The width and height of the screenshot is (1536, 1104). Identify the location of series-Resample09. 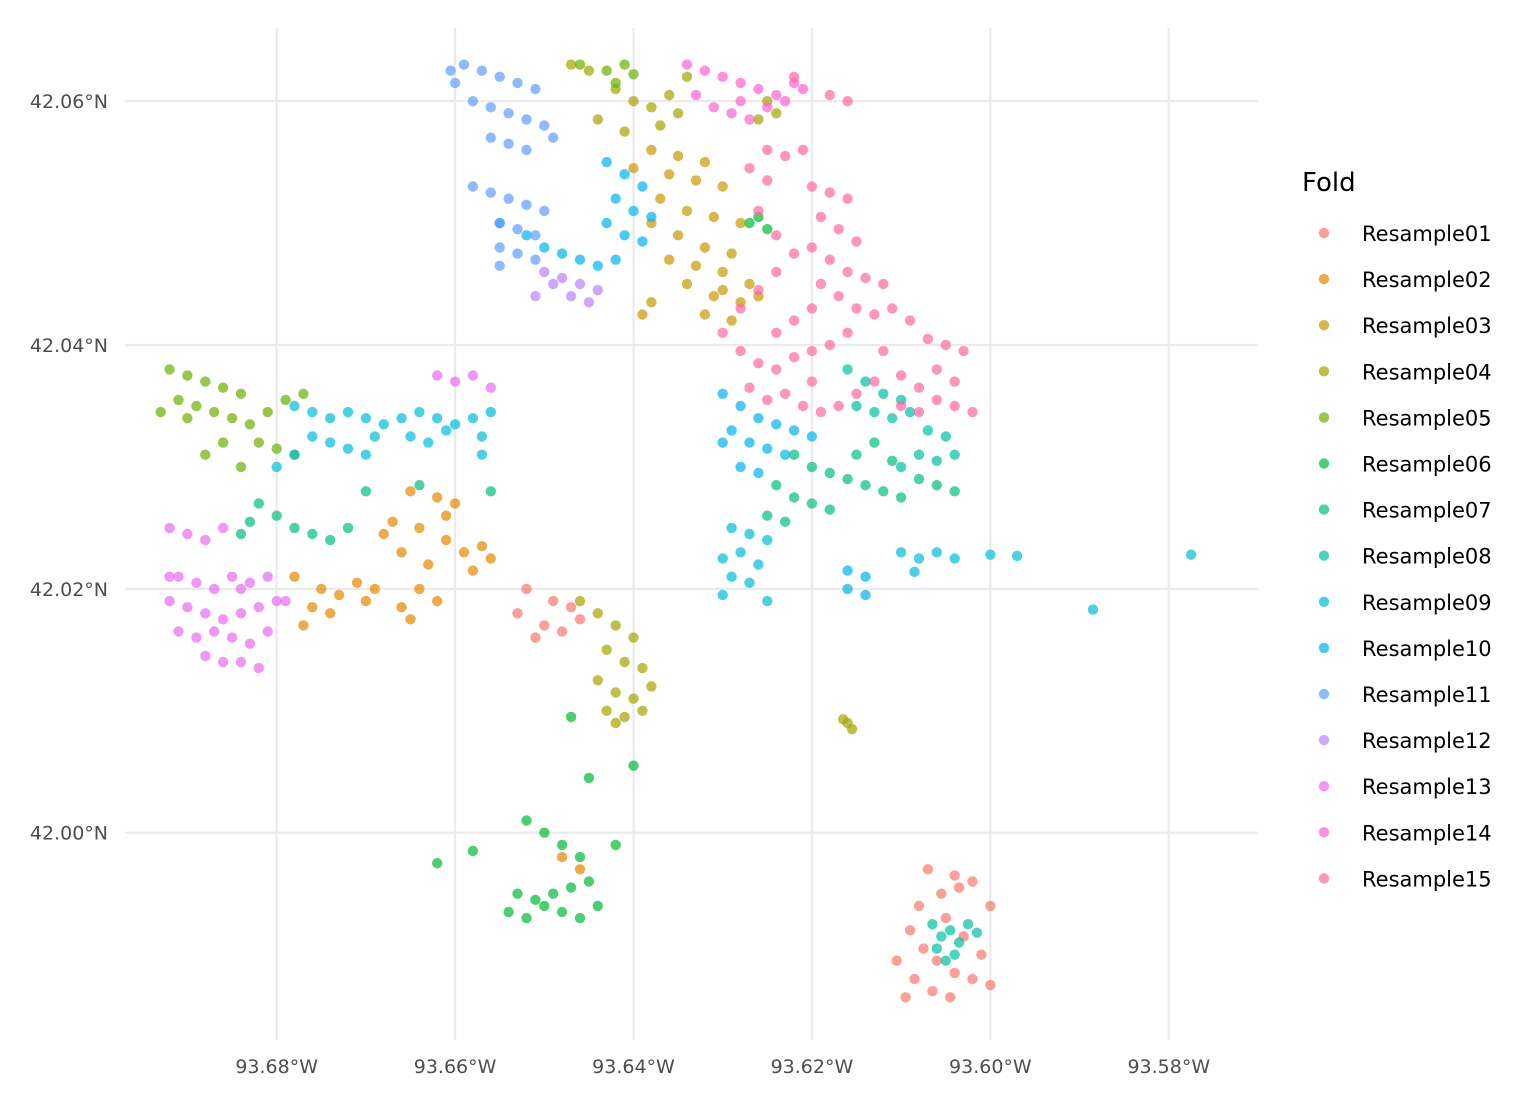
(734, 507).